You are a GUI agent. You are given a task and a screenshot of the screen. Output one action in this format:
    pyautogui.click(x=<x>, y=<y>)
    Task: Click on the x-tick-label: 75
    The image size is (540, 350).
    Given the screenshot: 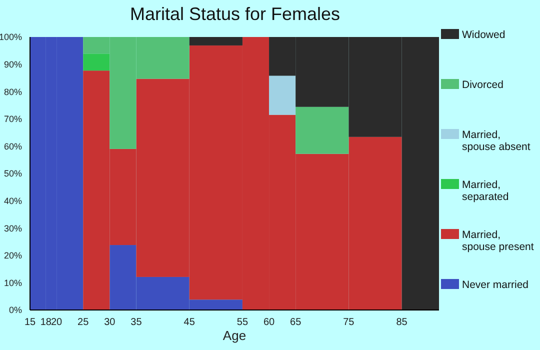 What is the action you would take?
    pyautogui.click(x=349, y=322)
    